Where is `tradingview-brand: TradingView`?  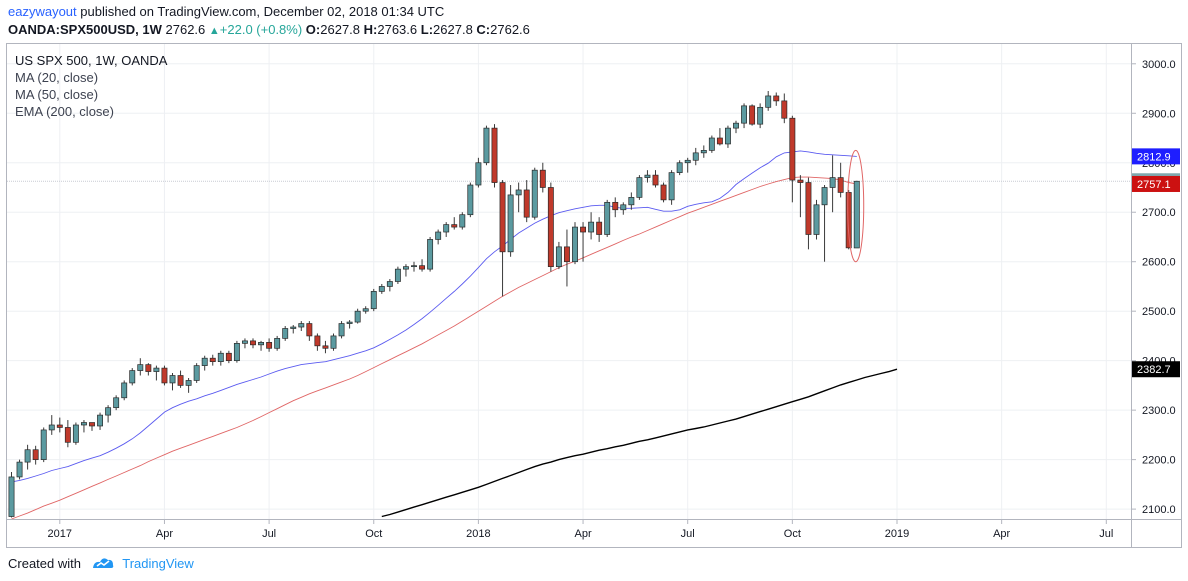 tradingview-brand: TradingView is located at coordinates (158, 563).